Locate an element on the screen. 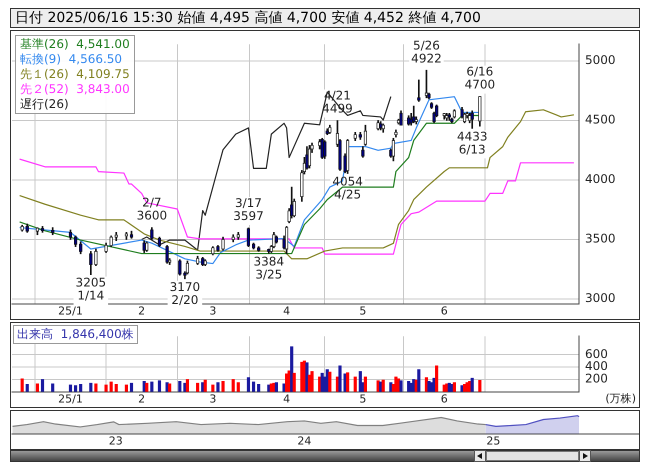 The image size is (653, 470). x-tick-label: 24 is located at coordinates (304, 441).